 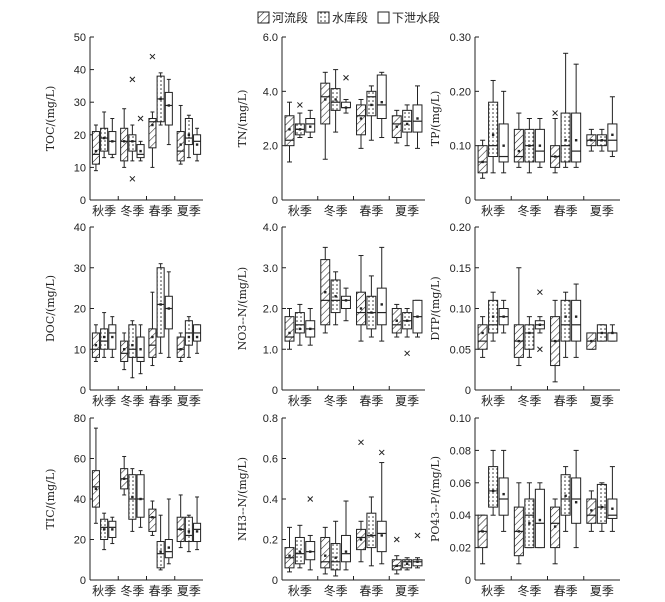 I want to click on y-tick-label: 0.4, so click(x=270, y=500).